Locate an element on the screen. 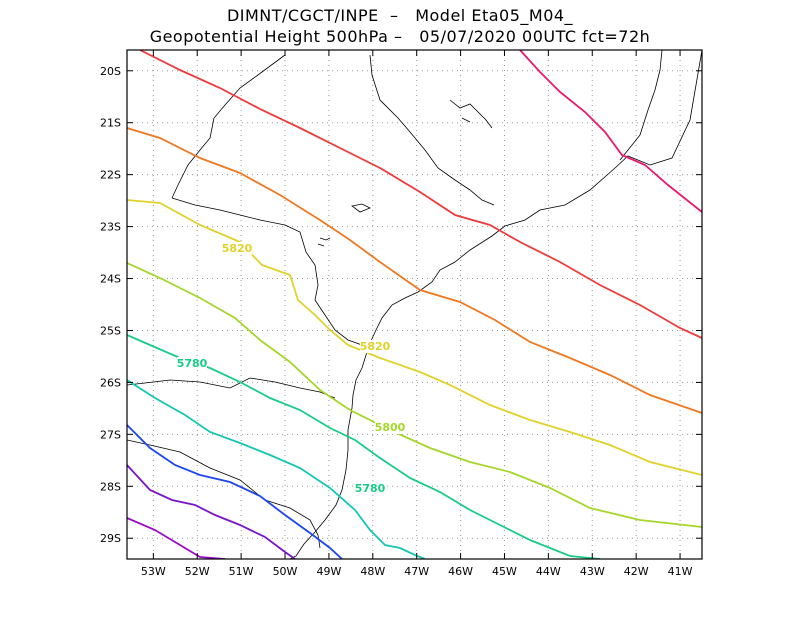 The image size is (800, 618). lon-tick-label: 45W is located at coordinates (504, 571).